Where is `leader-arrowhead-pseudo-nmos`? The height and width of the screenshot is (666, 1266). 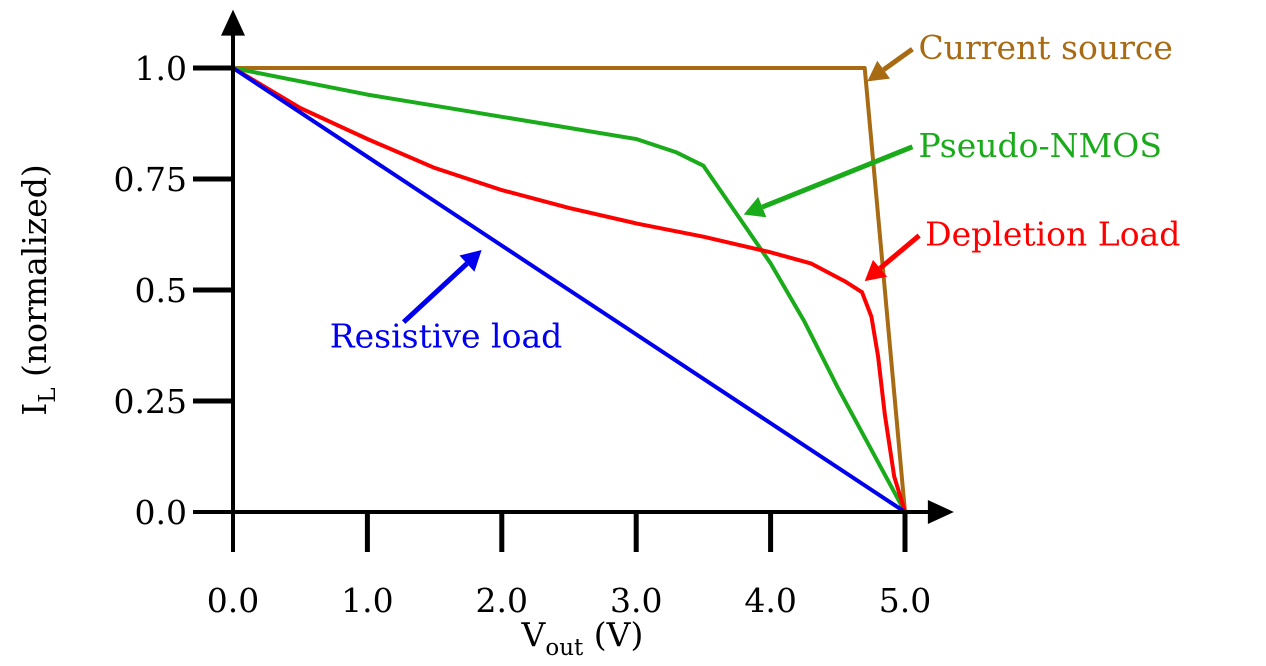
leader-arrowhead-pseudo-nmos is located at coordinates (755, 207).